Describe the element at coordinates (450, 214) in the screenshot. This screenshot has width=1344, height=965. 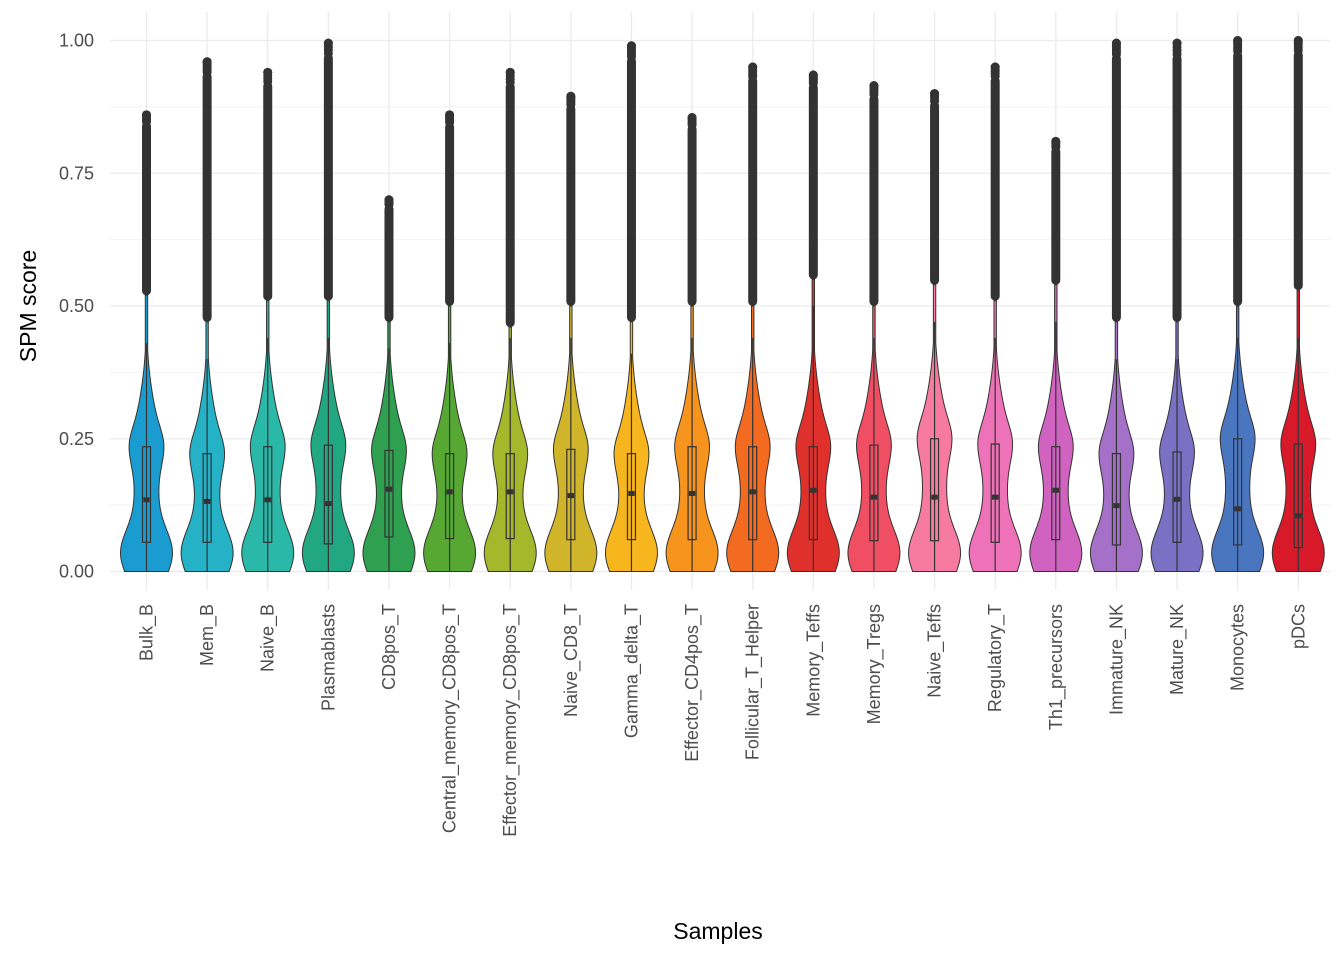
I see `outlier-band-Central_memory_CD8pos_T` at that location.